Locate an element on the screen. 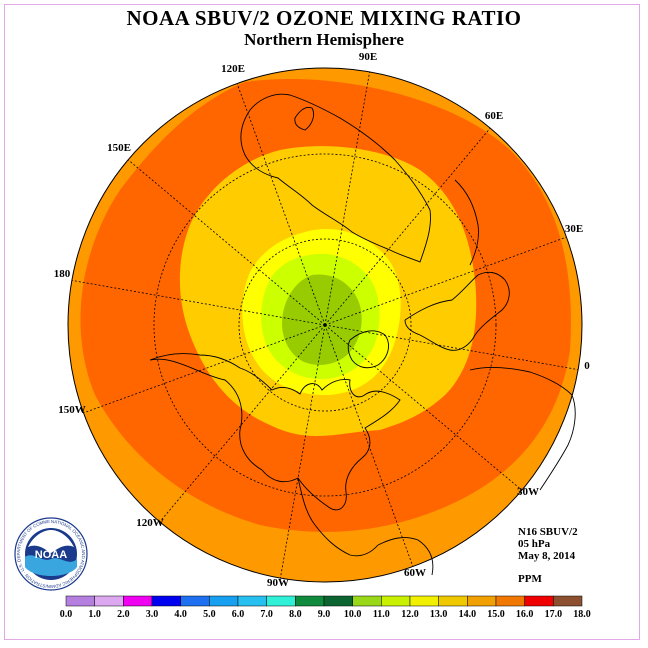  date-label: May 8, 2014 is located at coordinates (547, 556).